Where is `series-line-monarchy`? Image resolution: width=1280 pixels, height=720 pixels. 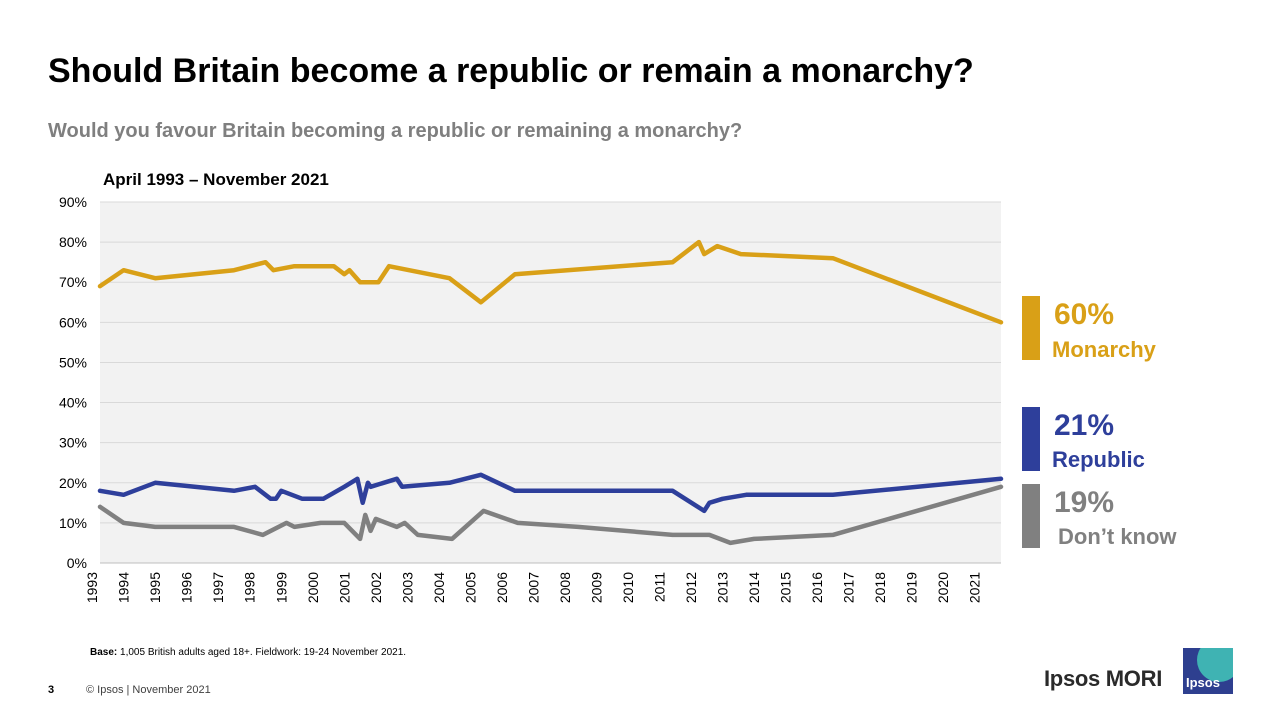
series-line-monarchy is located at coordinates (550, 282).